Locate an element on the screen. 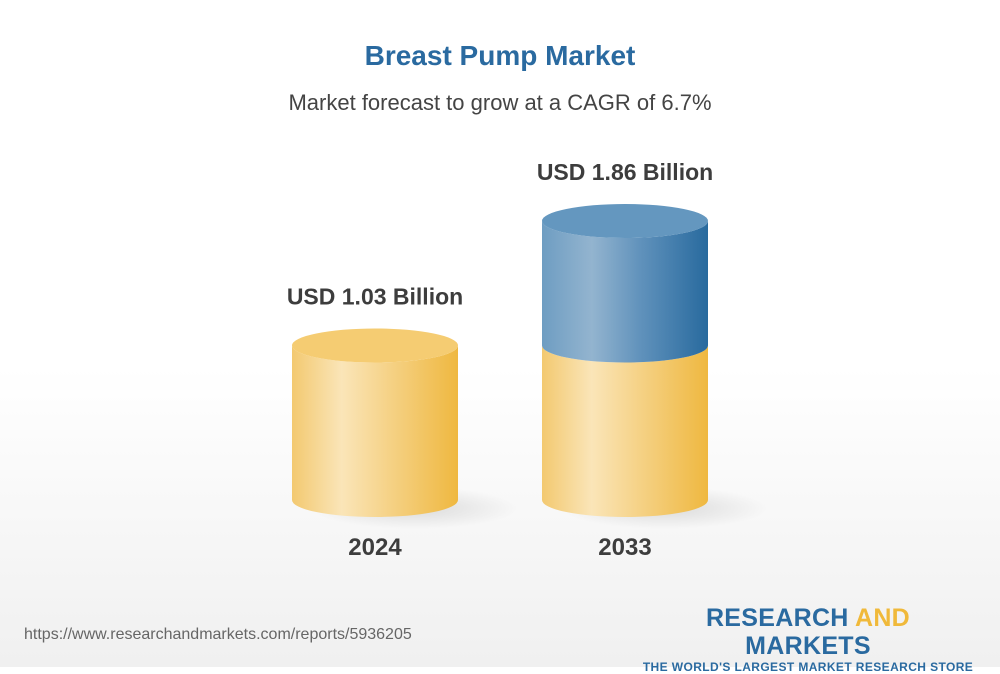 This screenshot has height=674, width=1000. bar-2033-base is located at coordinates (625, 431).